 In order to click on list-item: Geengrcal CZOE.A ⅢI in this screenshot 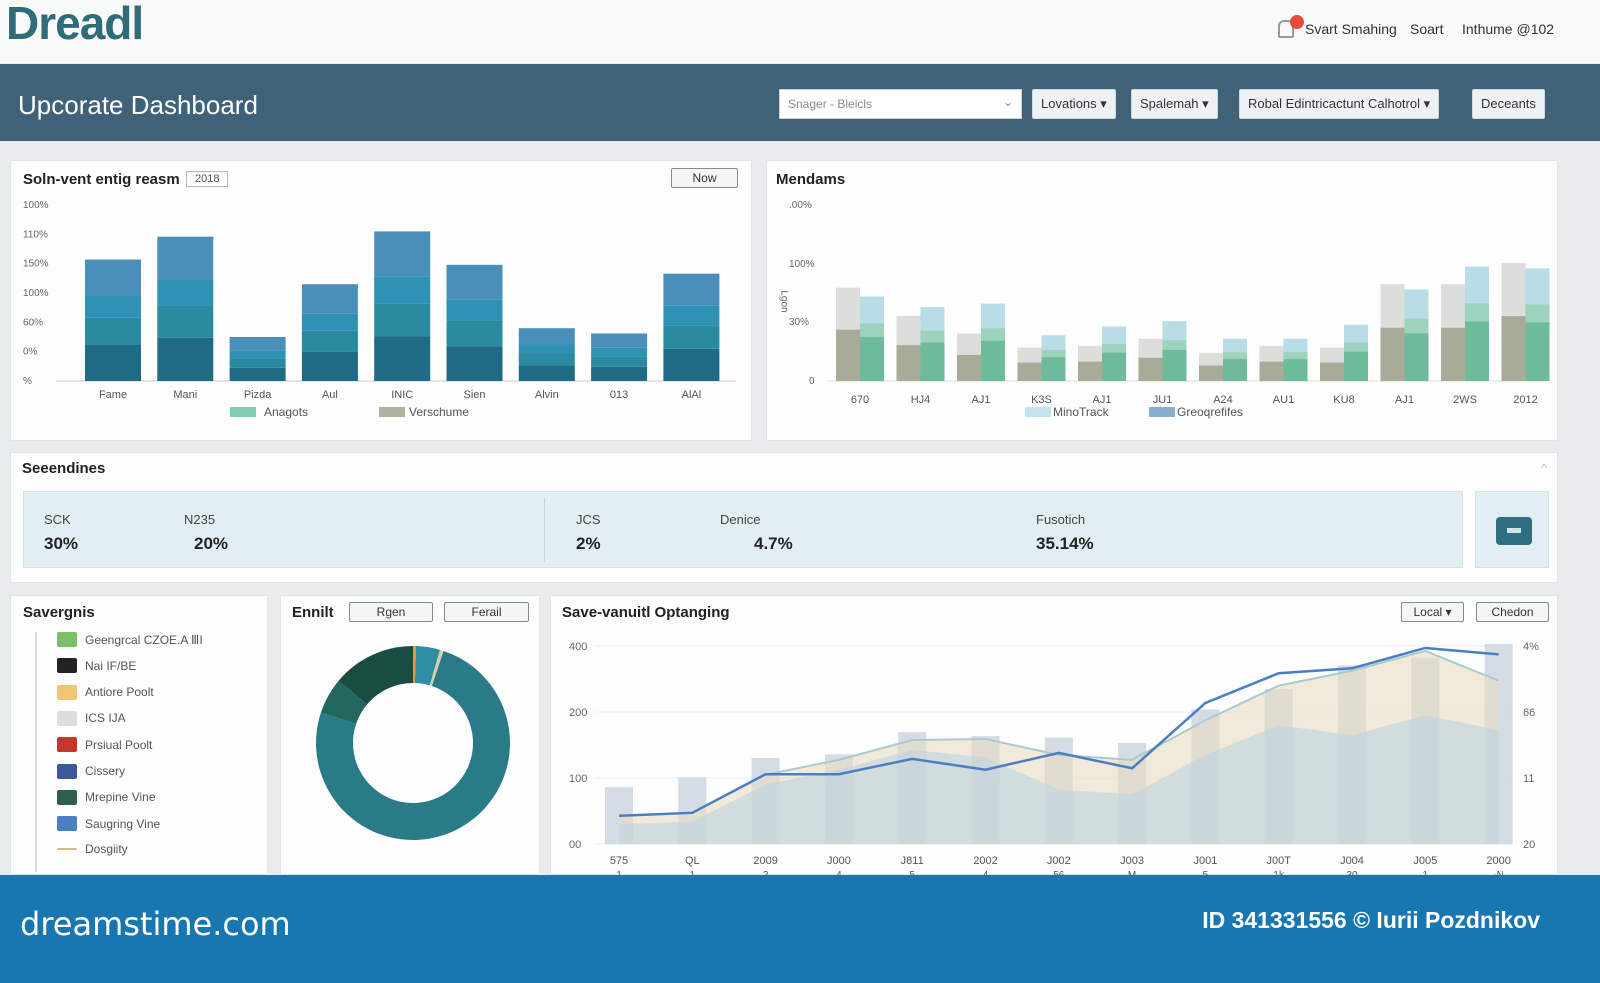, I will do `click(130, 639)`.